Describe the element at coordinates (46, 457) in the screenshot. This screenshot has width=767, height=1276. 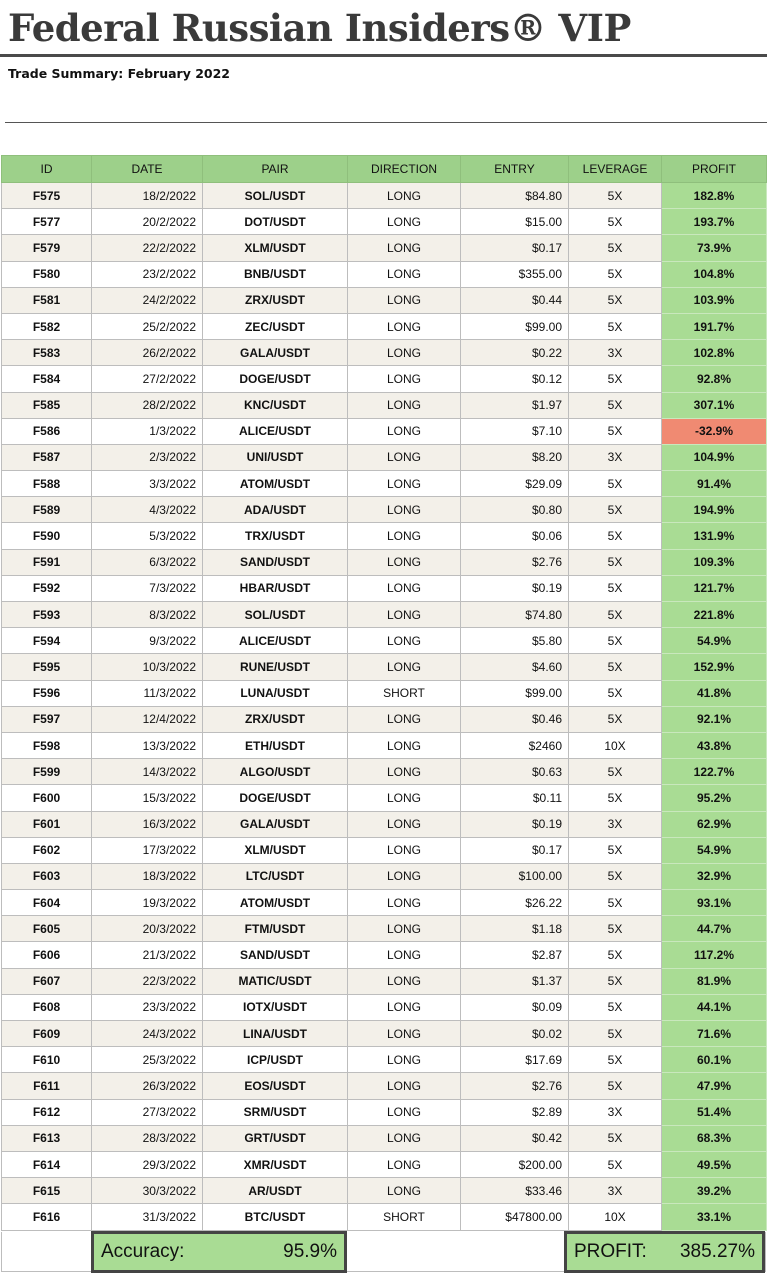
I see `cell-id: F587` at that location.